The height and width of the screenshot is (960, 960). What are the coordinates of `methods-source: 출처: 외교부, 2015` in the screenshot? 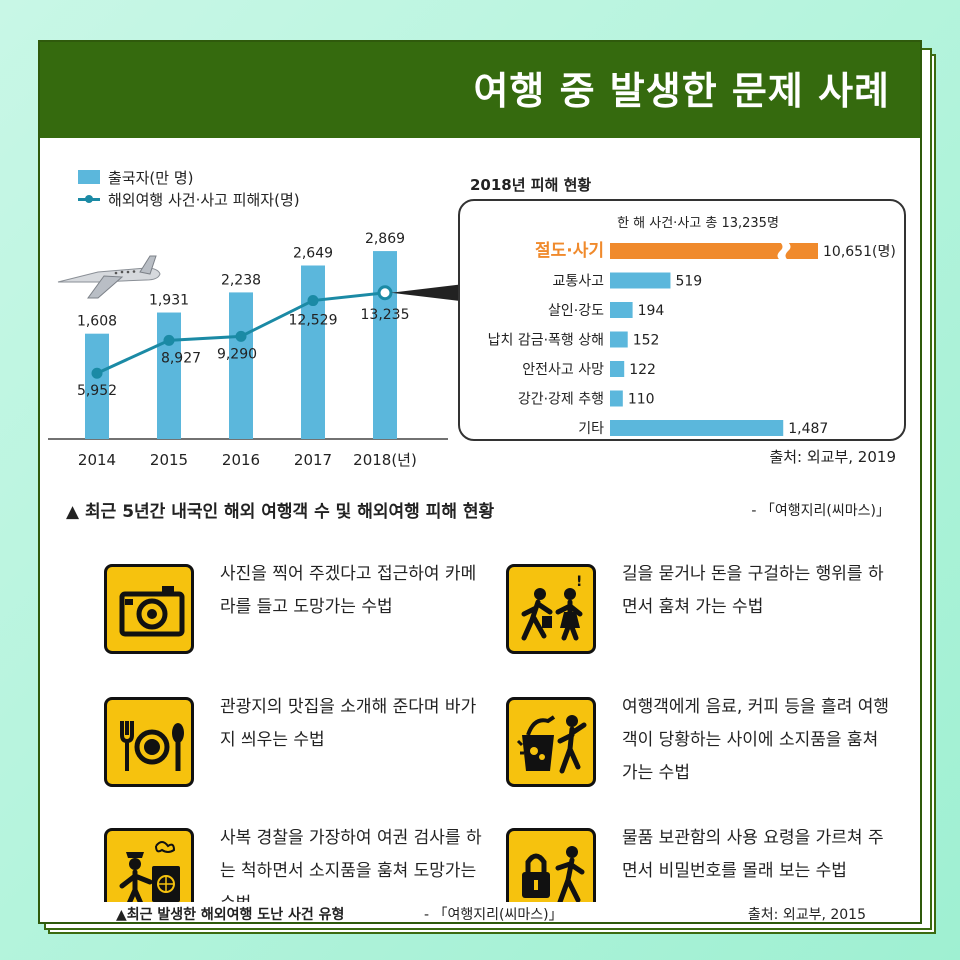 It's located at (806, 915).